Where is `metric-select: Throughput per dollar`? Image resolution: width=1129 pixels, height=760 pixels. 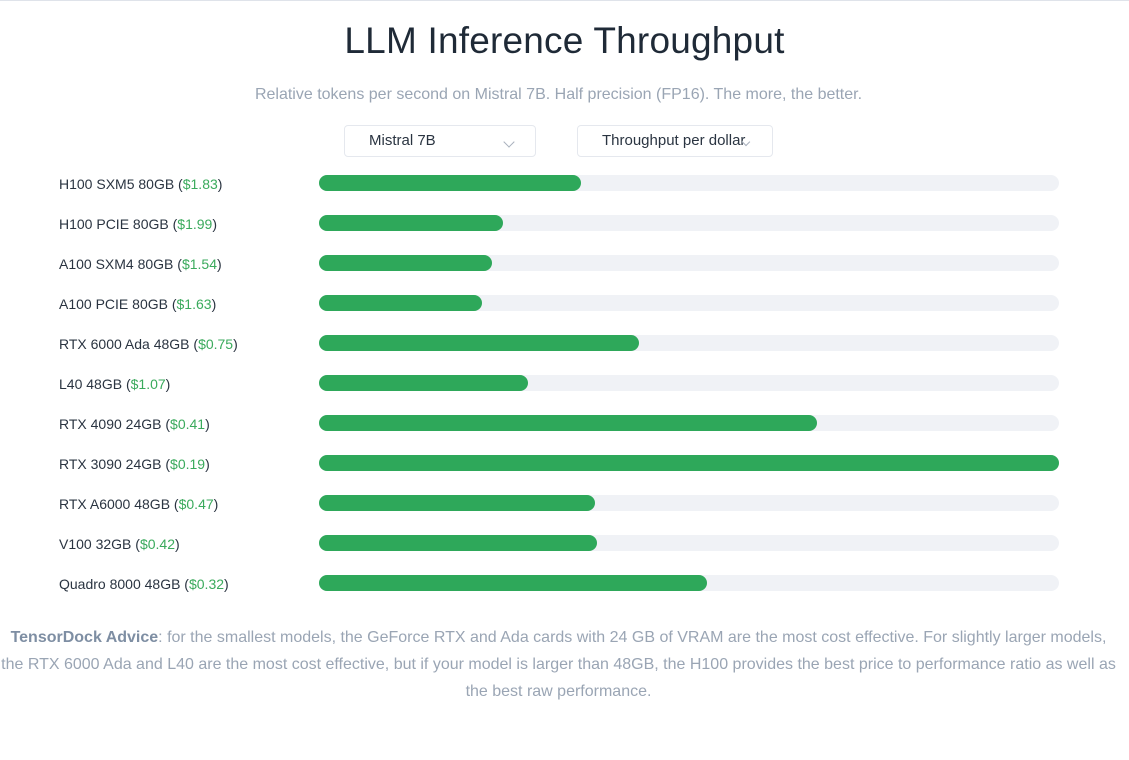 metric-select: Throughput per dollar is located at coordinates (675, 141).